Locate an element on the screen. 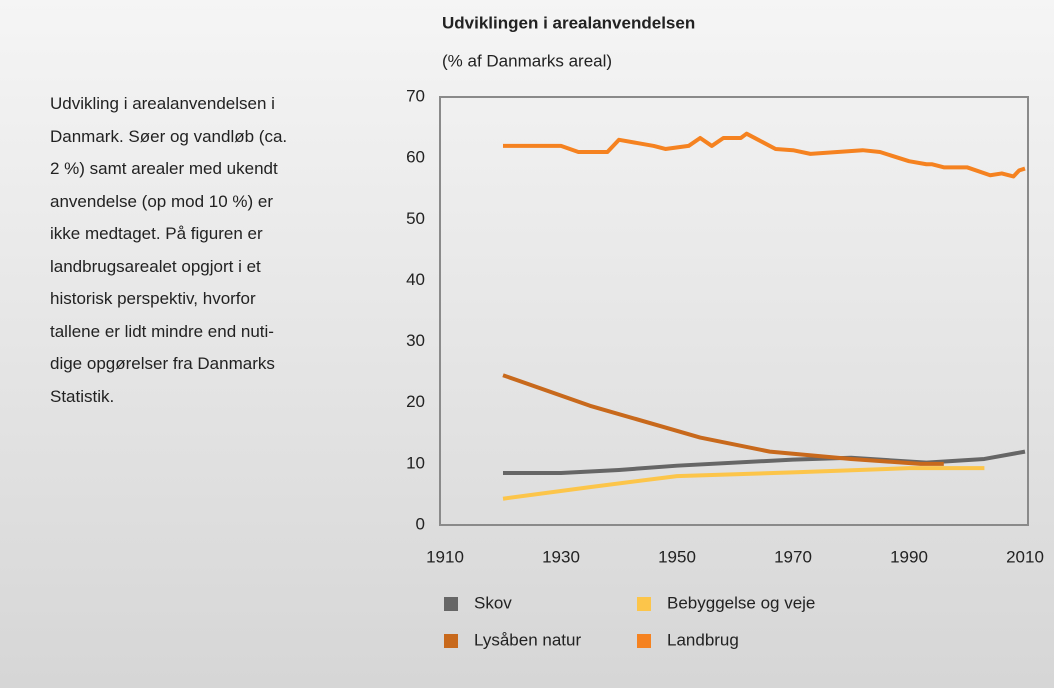 The width and height of the screenshot is (1054, 688). legend-label: Skov is located at coordinates (493, 602).